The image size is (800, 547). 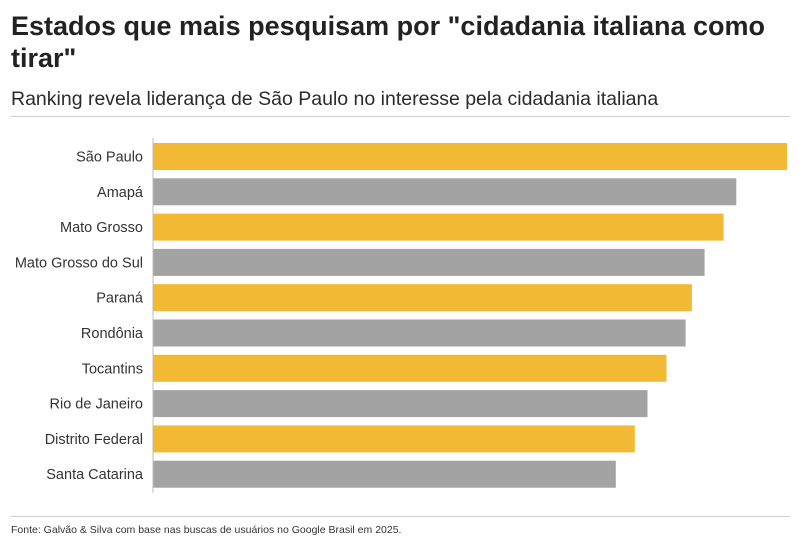 What do you see at coordinates (422, 298) in the screenshot?
I see `bar-parana` at bounding box center [422, 298].